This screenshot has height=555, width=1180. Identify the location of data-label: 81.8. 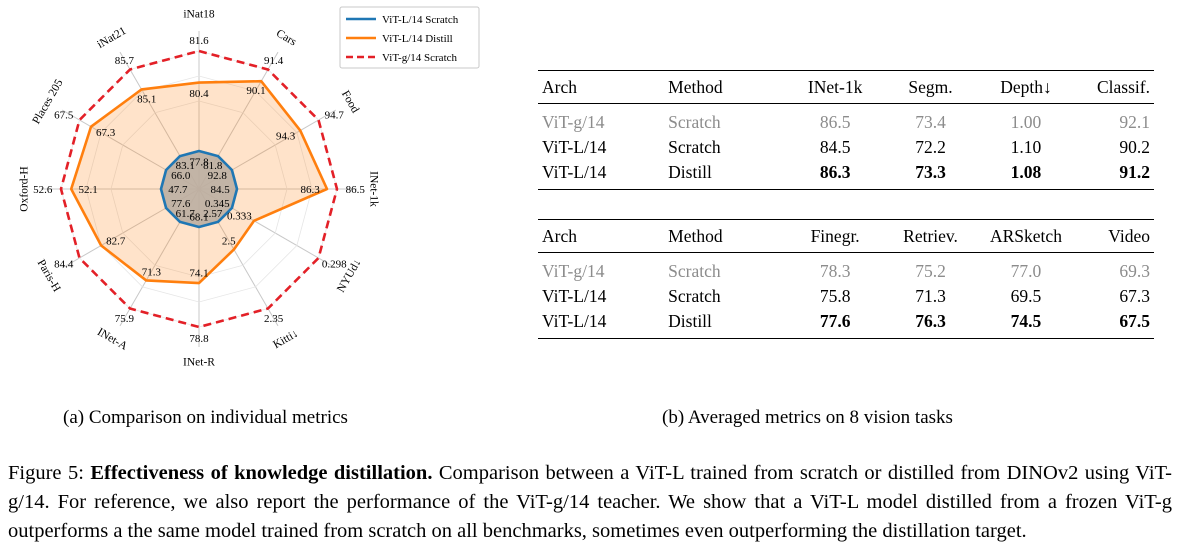
(213, 166).